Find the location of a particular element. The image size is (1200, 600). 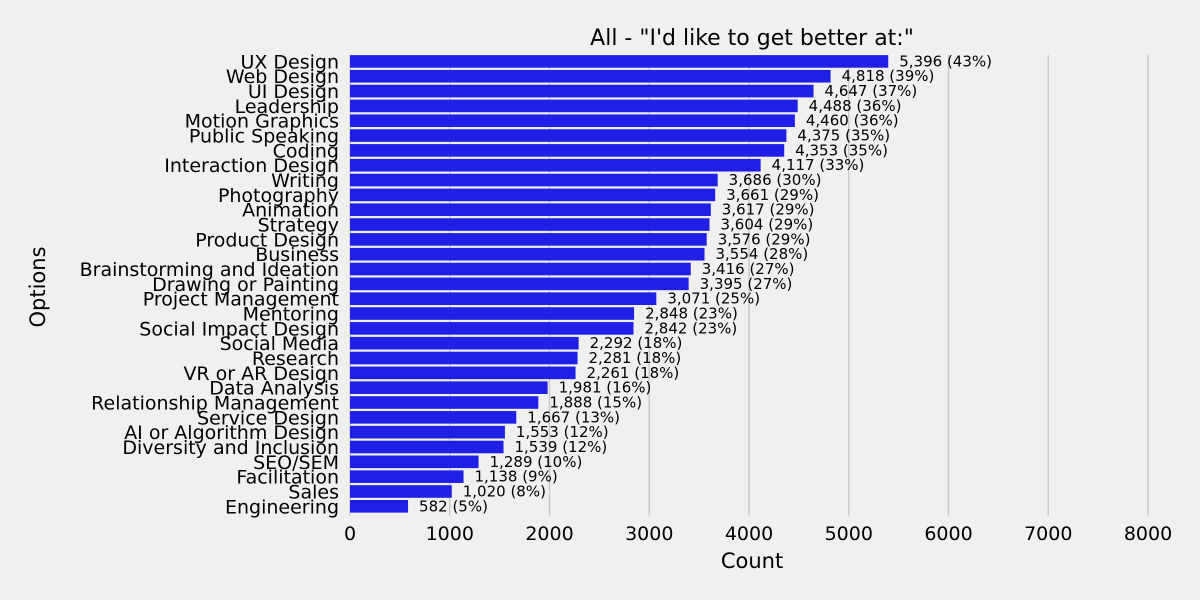

data-label: 2,842 (23%) is located at coordinates (690, 328).